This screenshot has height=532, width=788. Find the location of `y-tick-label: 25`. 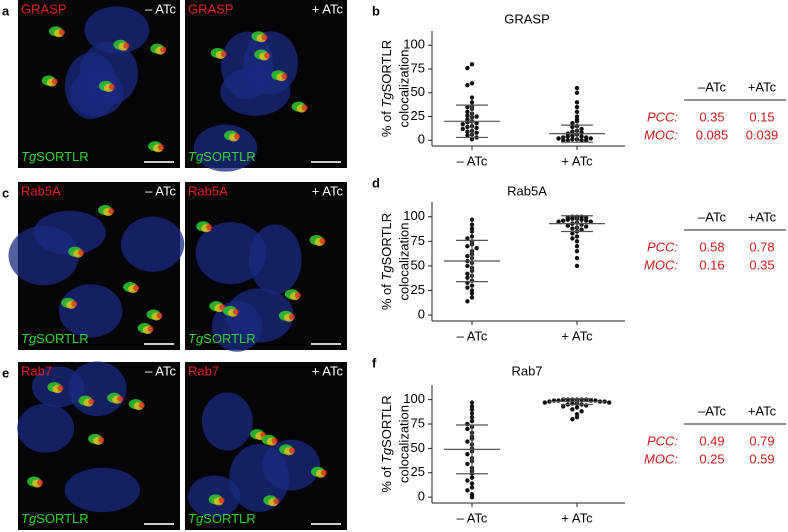

y-tick-label: 25 is located at coordinates (418, 289).